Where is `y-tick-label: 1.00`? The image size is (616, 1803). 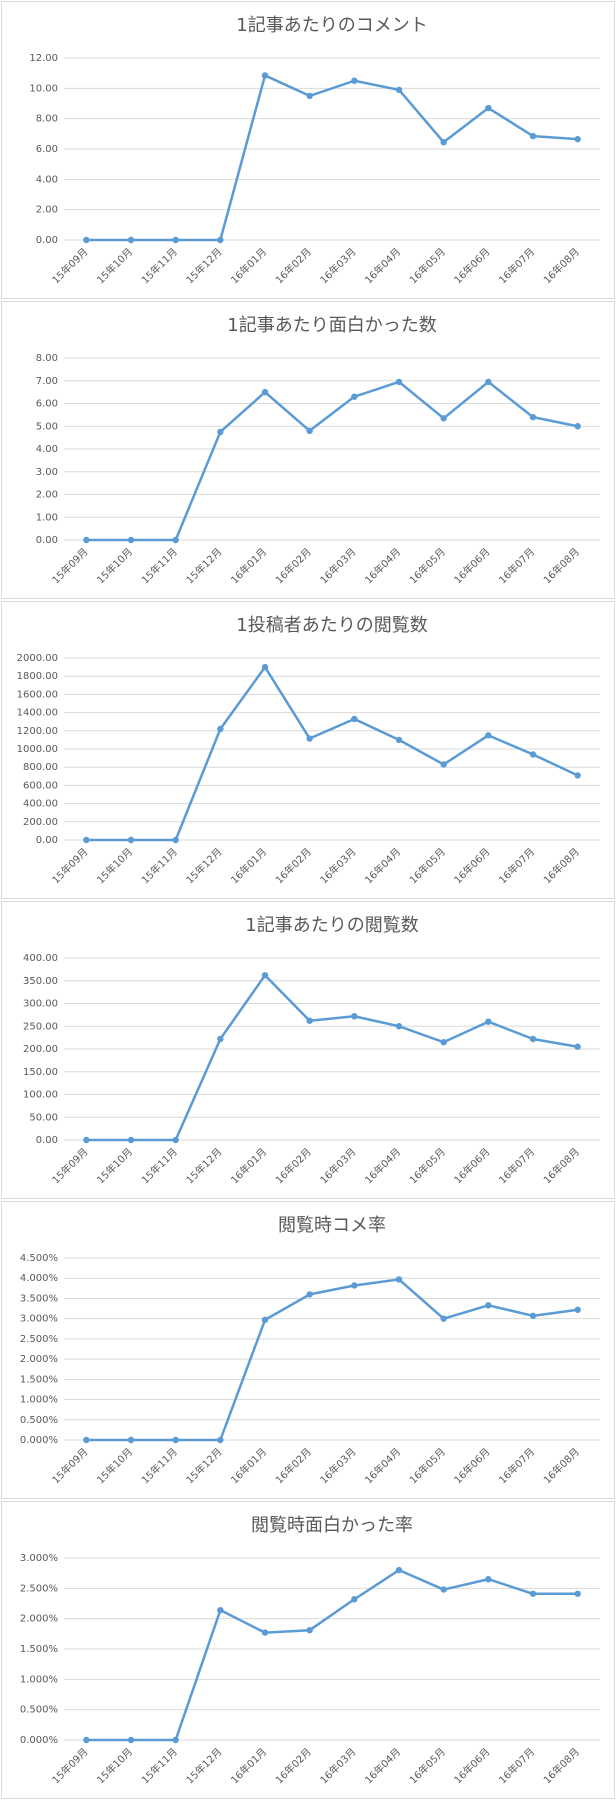
y-tick-label: 1.00 is located at coordinates (47, 517).